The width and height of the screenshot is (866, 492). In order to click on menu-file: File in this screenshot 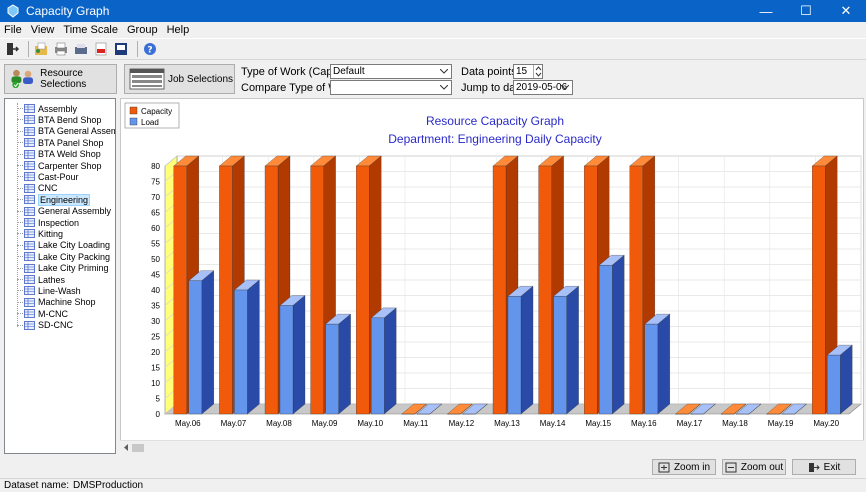, I will do `click(13, 30)`.